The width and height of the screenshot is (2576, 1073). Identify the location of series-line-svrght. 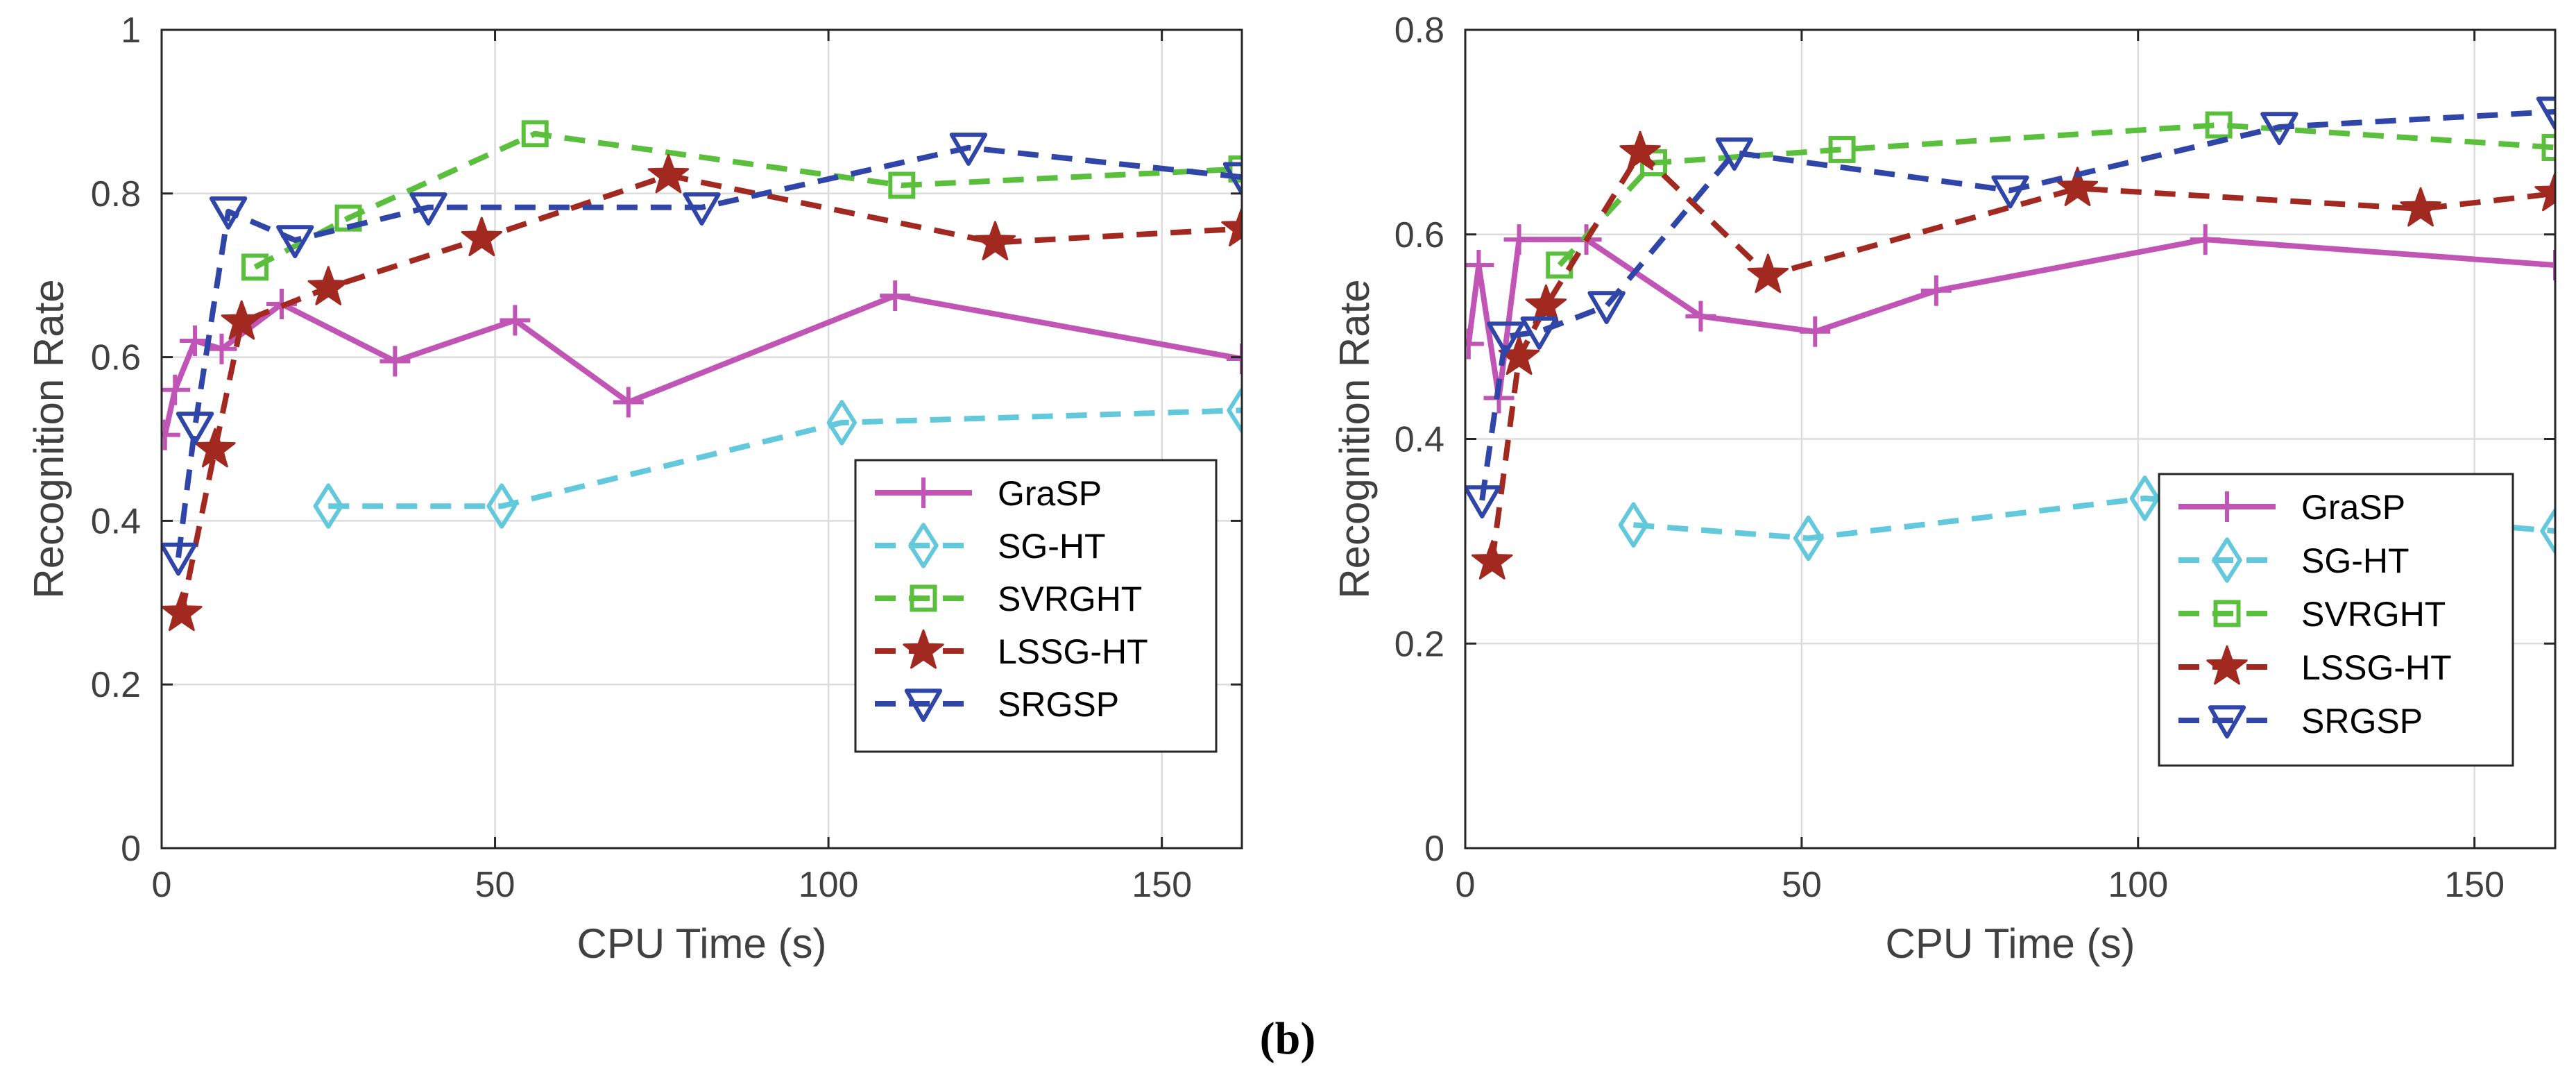
(2056, 195).